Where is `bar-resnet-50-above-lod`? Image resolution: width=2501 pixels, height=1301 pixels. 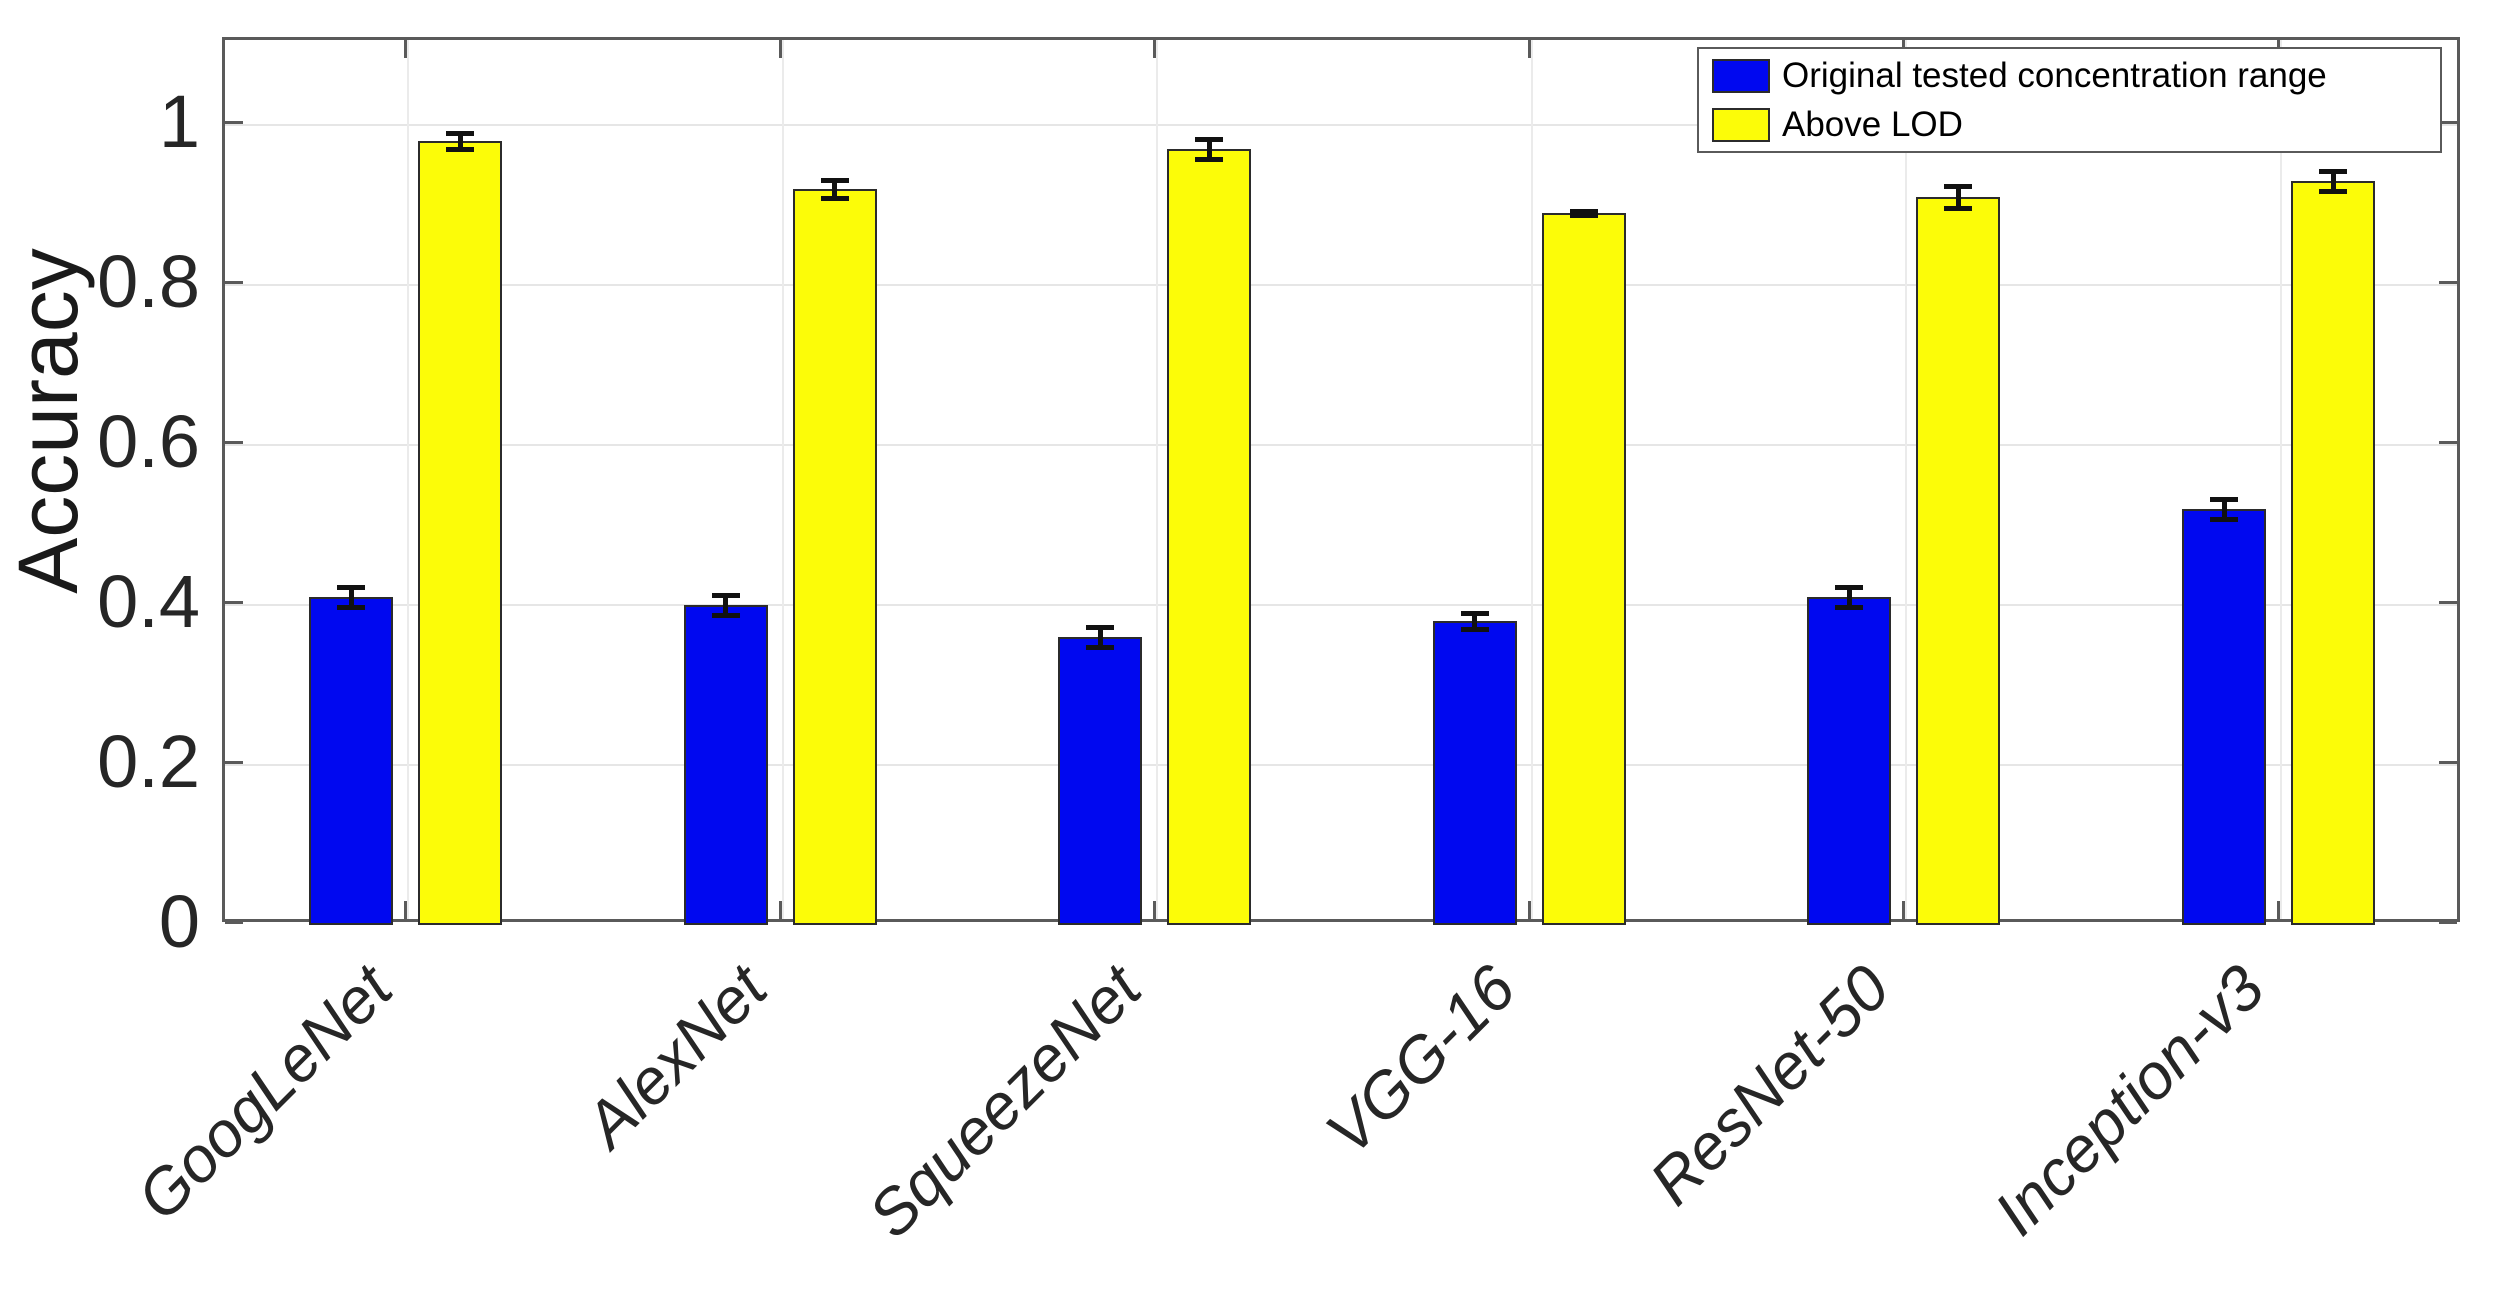
bar-resnet-50-above-lod is located at coordinates (1958, 561).